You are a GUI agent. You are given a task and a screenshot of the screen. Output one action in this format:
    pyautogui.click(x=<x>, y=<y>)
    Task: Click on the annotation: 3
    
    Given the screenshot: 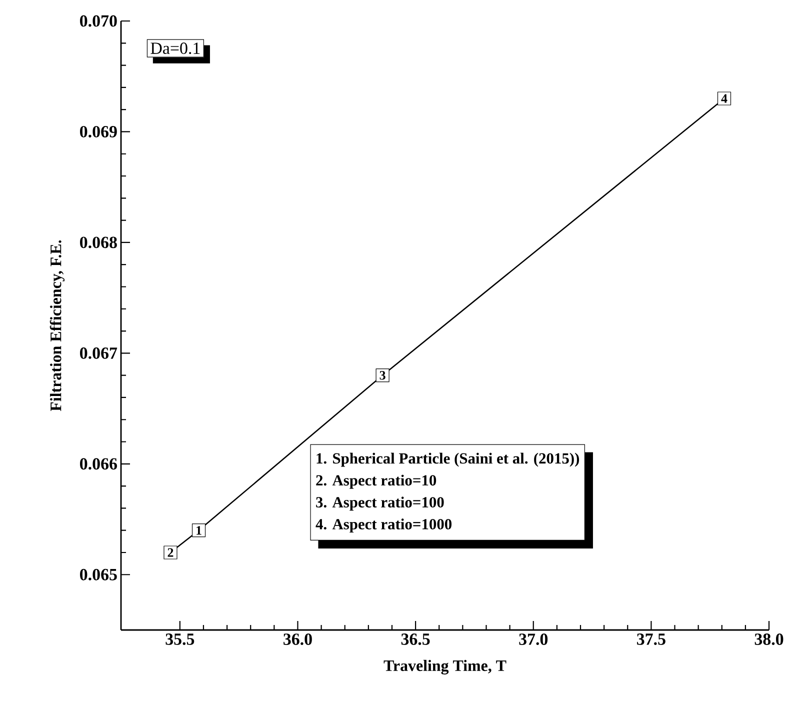 What is the action you would take?
    pyautogui.click(x=383, y=375)
    